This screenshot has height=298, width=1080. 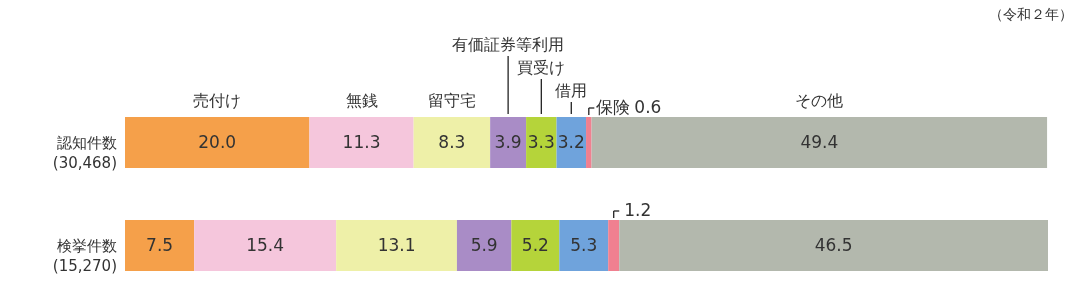 I want to click on data-label: 3.9, so click(x=508, y=141).